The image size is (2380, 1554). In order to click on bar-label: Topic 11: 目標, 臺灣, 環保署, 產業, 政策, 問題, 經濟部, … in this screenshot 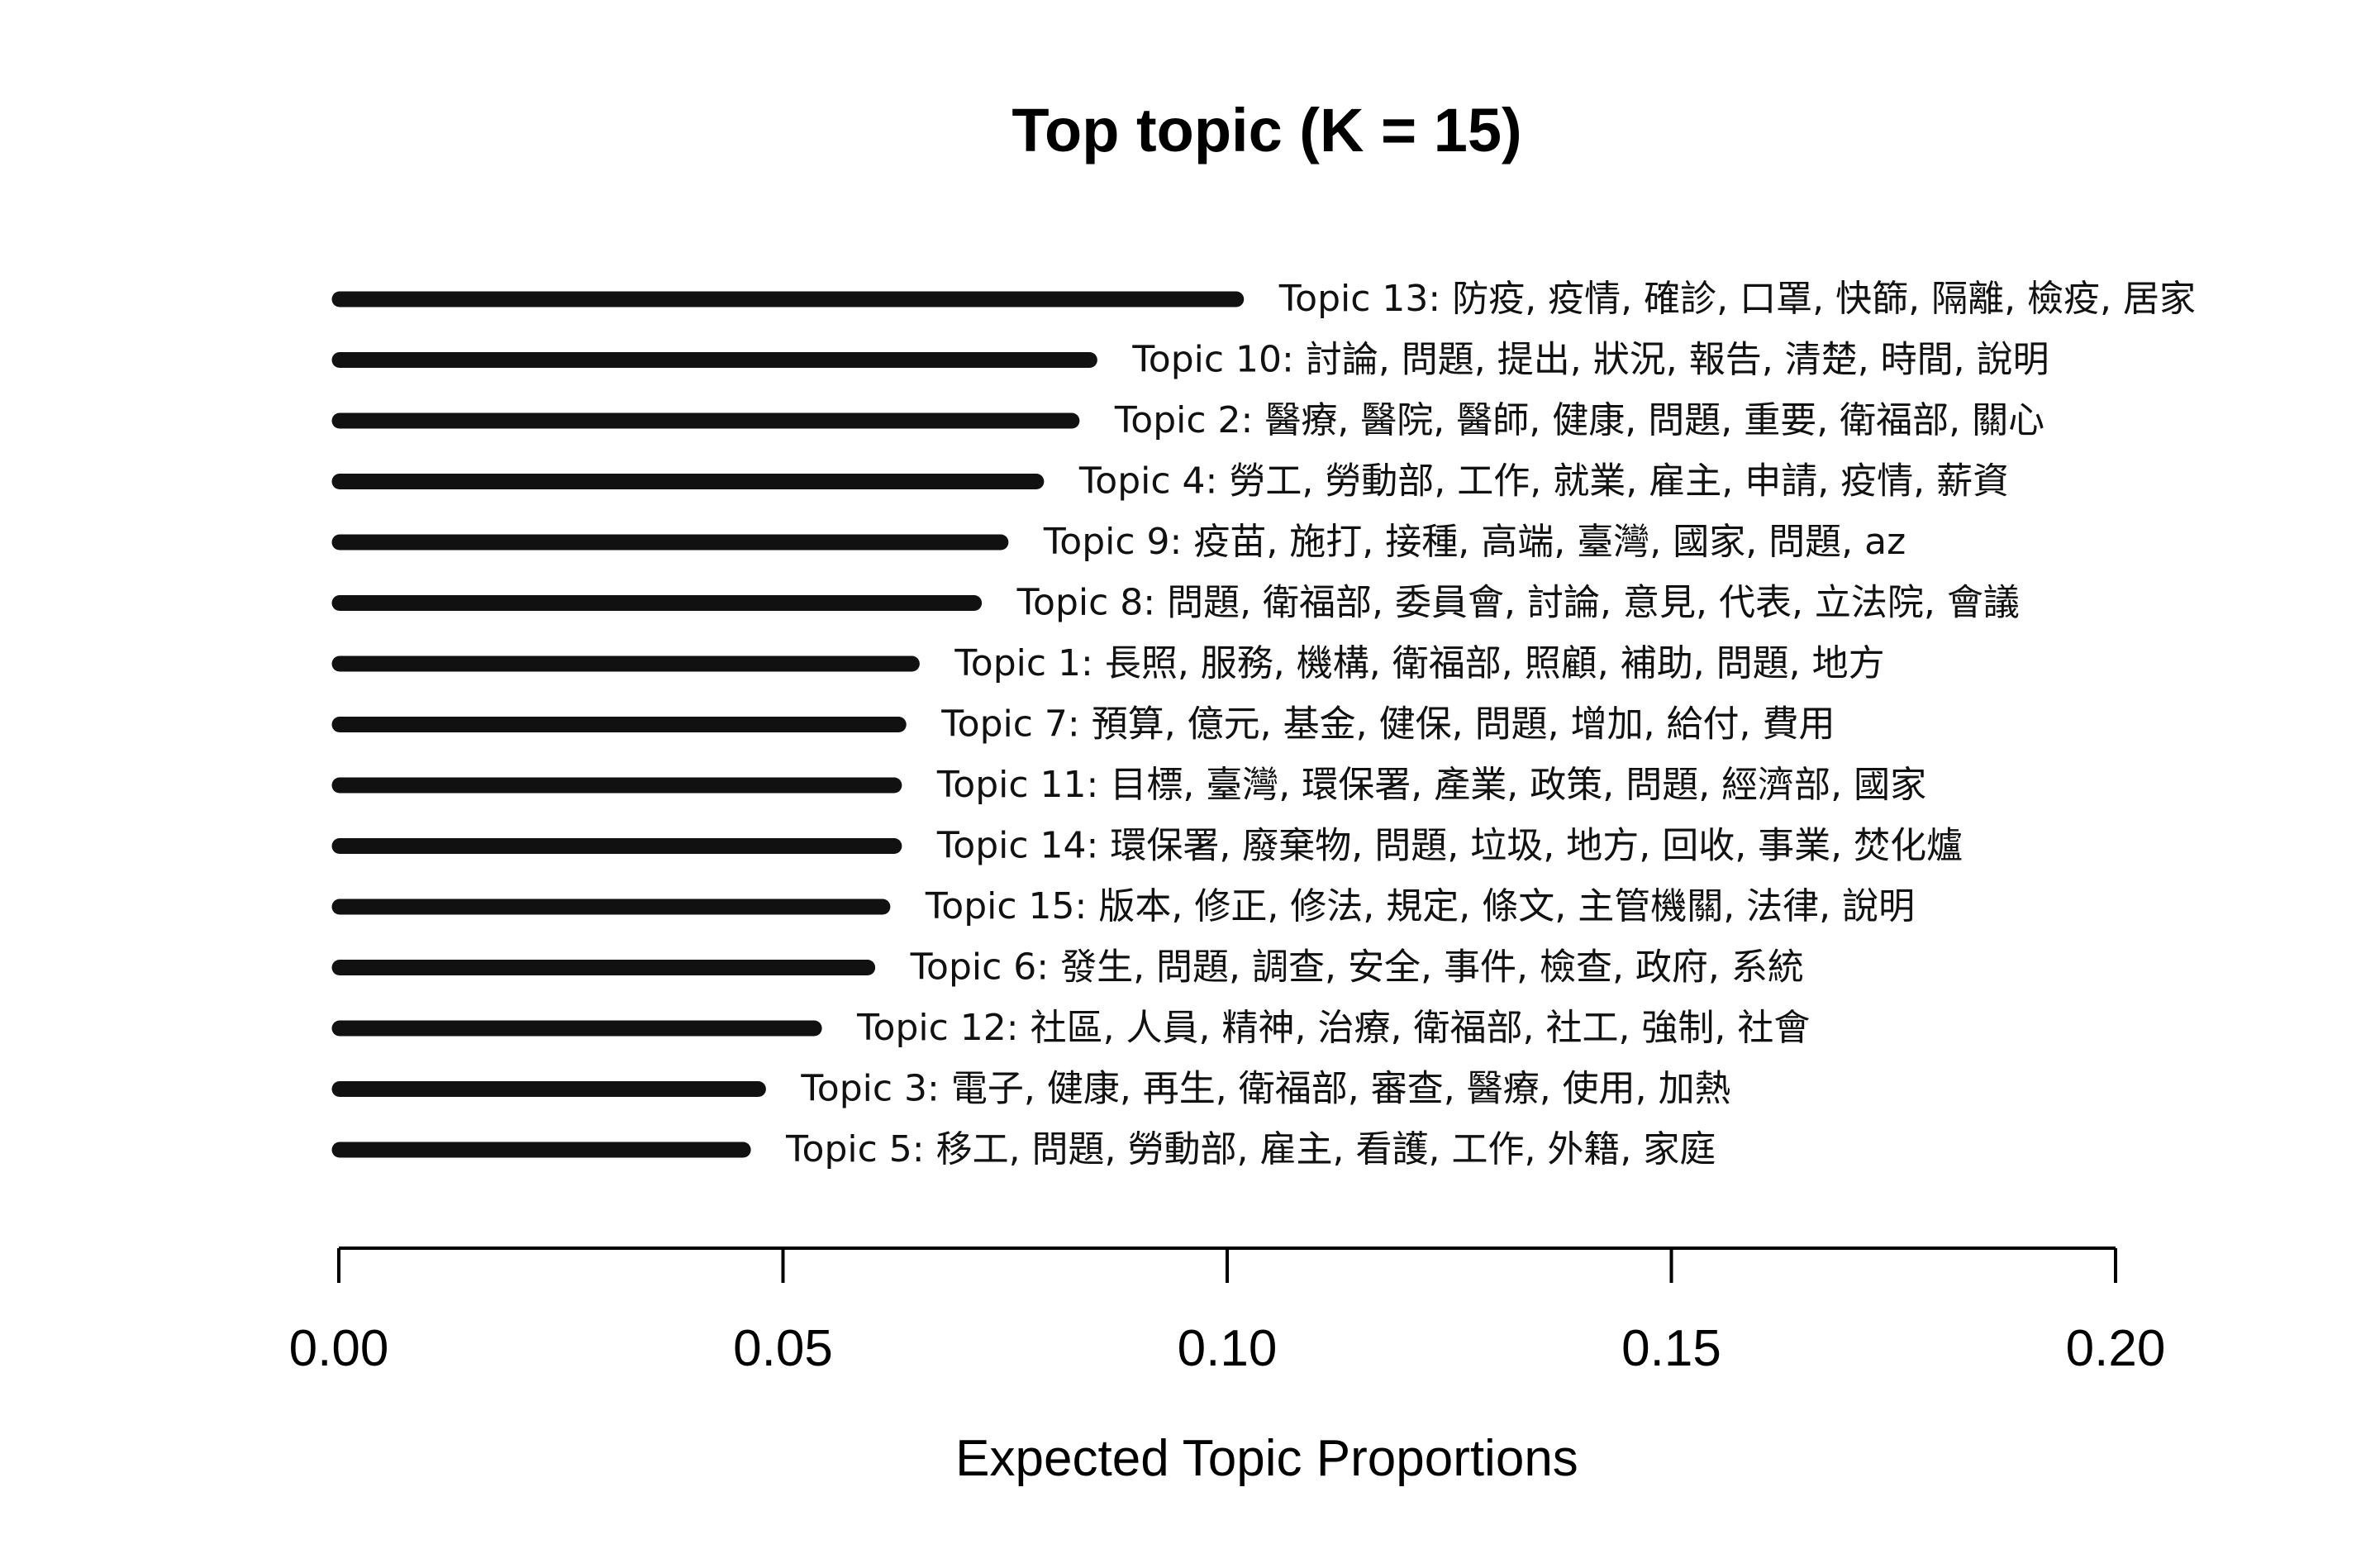, I will do `click(1431, 785)`.